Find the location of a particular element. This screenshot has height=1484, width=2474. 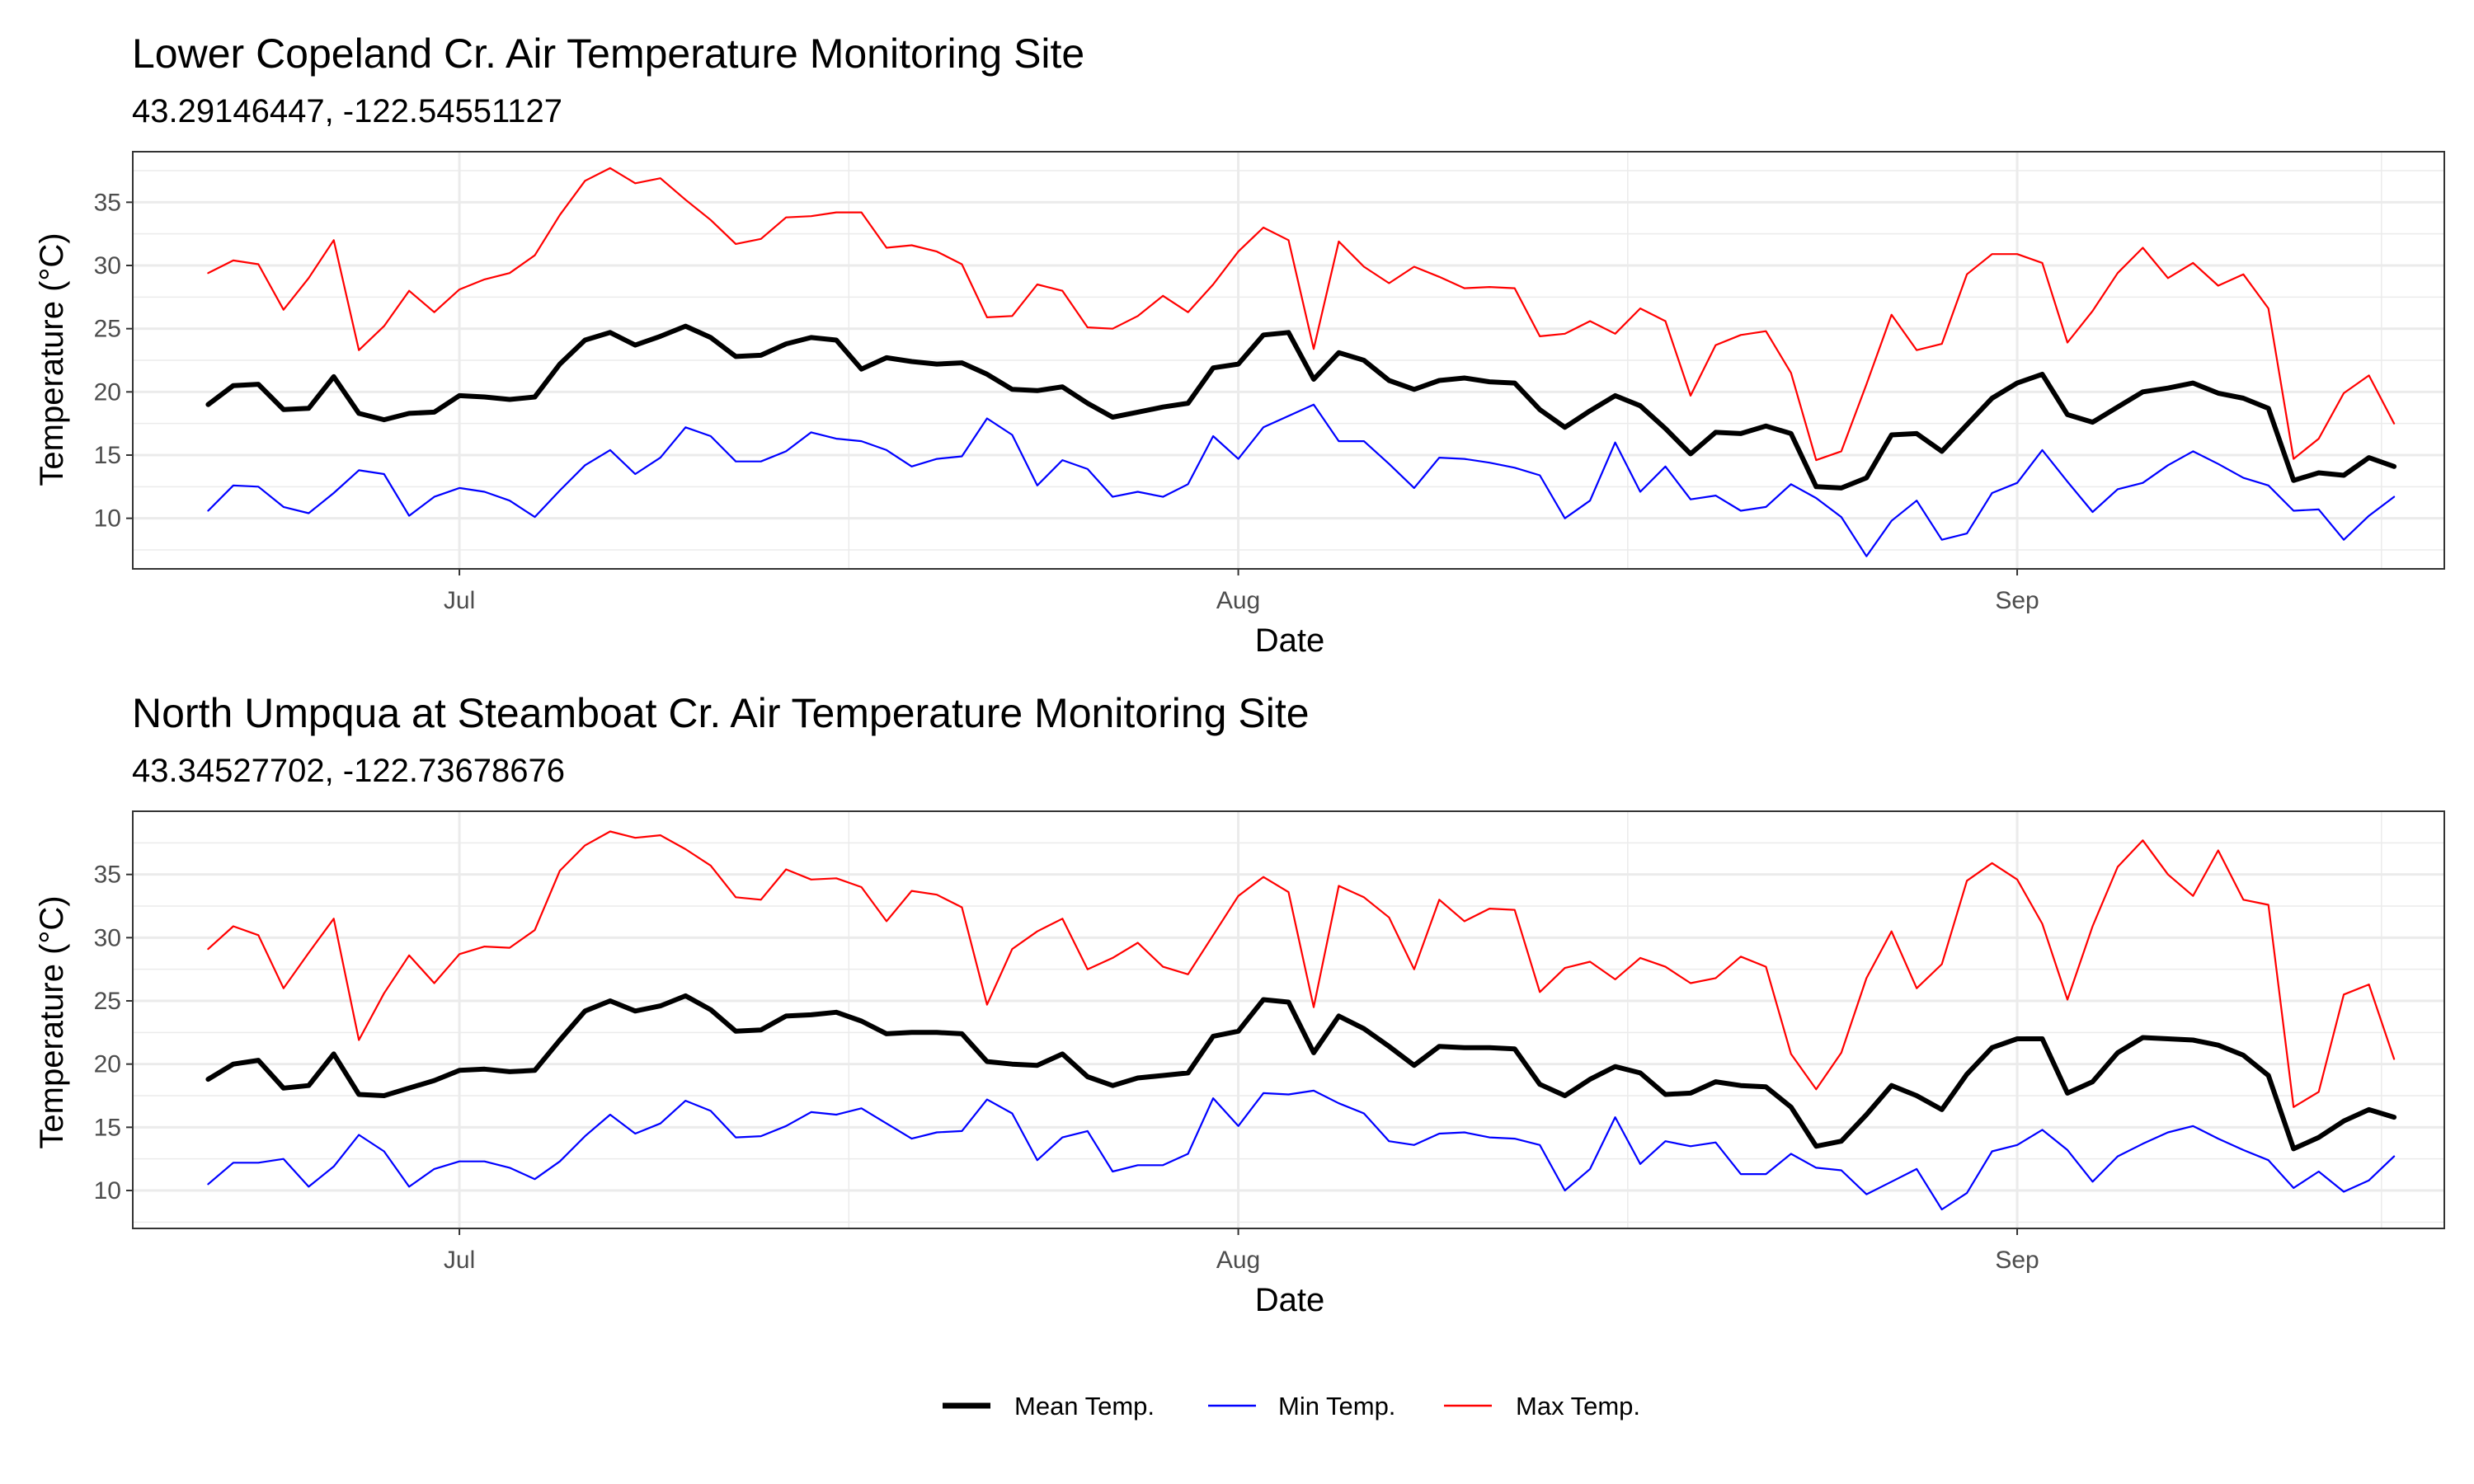

panel-1-y-tick-label: 10 is located at coordinates (107, 519).